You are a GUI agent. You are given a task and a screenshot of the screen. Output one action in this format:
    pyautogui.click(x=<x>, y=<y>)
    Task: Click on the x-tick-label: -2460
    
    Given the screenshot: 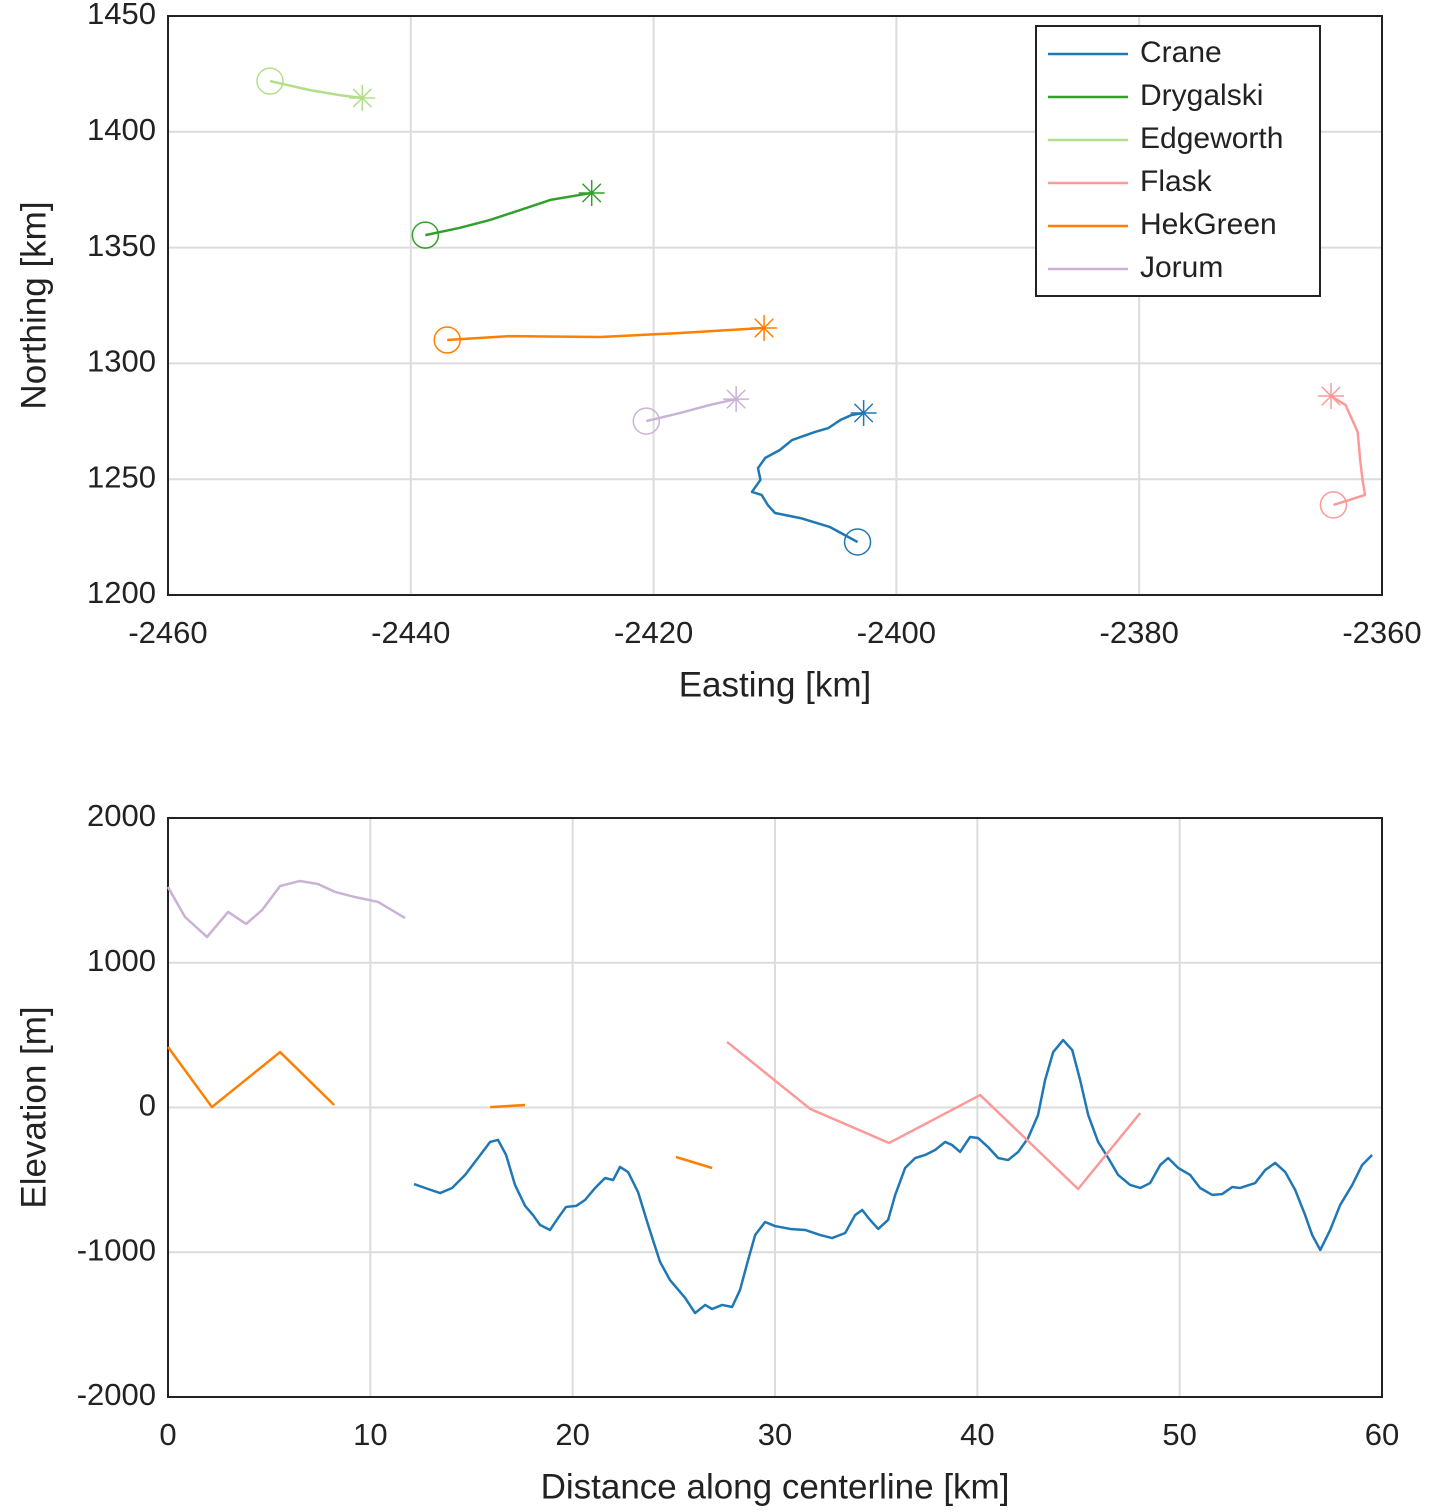 What is the action you would take?
    pyautogui.click(x=167, y=632)
    